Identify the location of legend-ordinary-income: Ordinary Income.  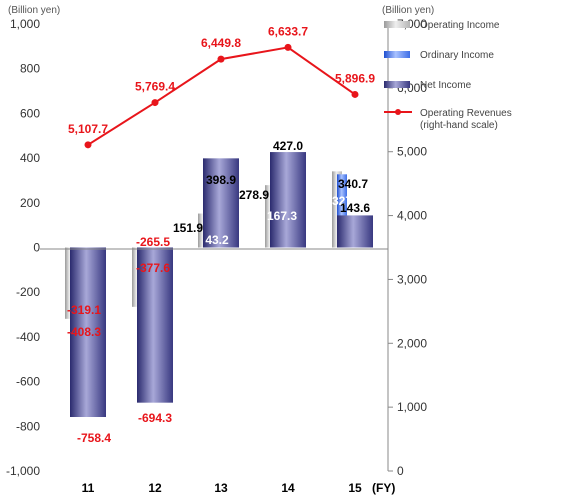
(457, 55).